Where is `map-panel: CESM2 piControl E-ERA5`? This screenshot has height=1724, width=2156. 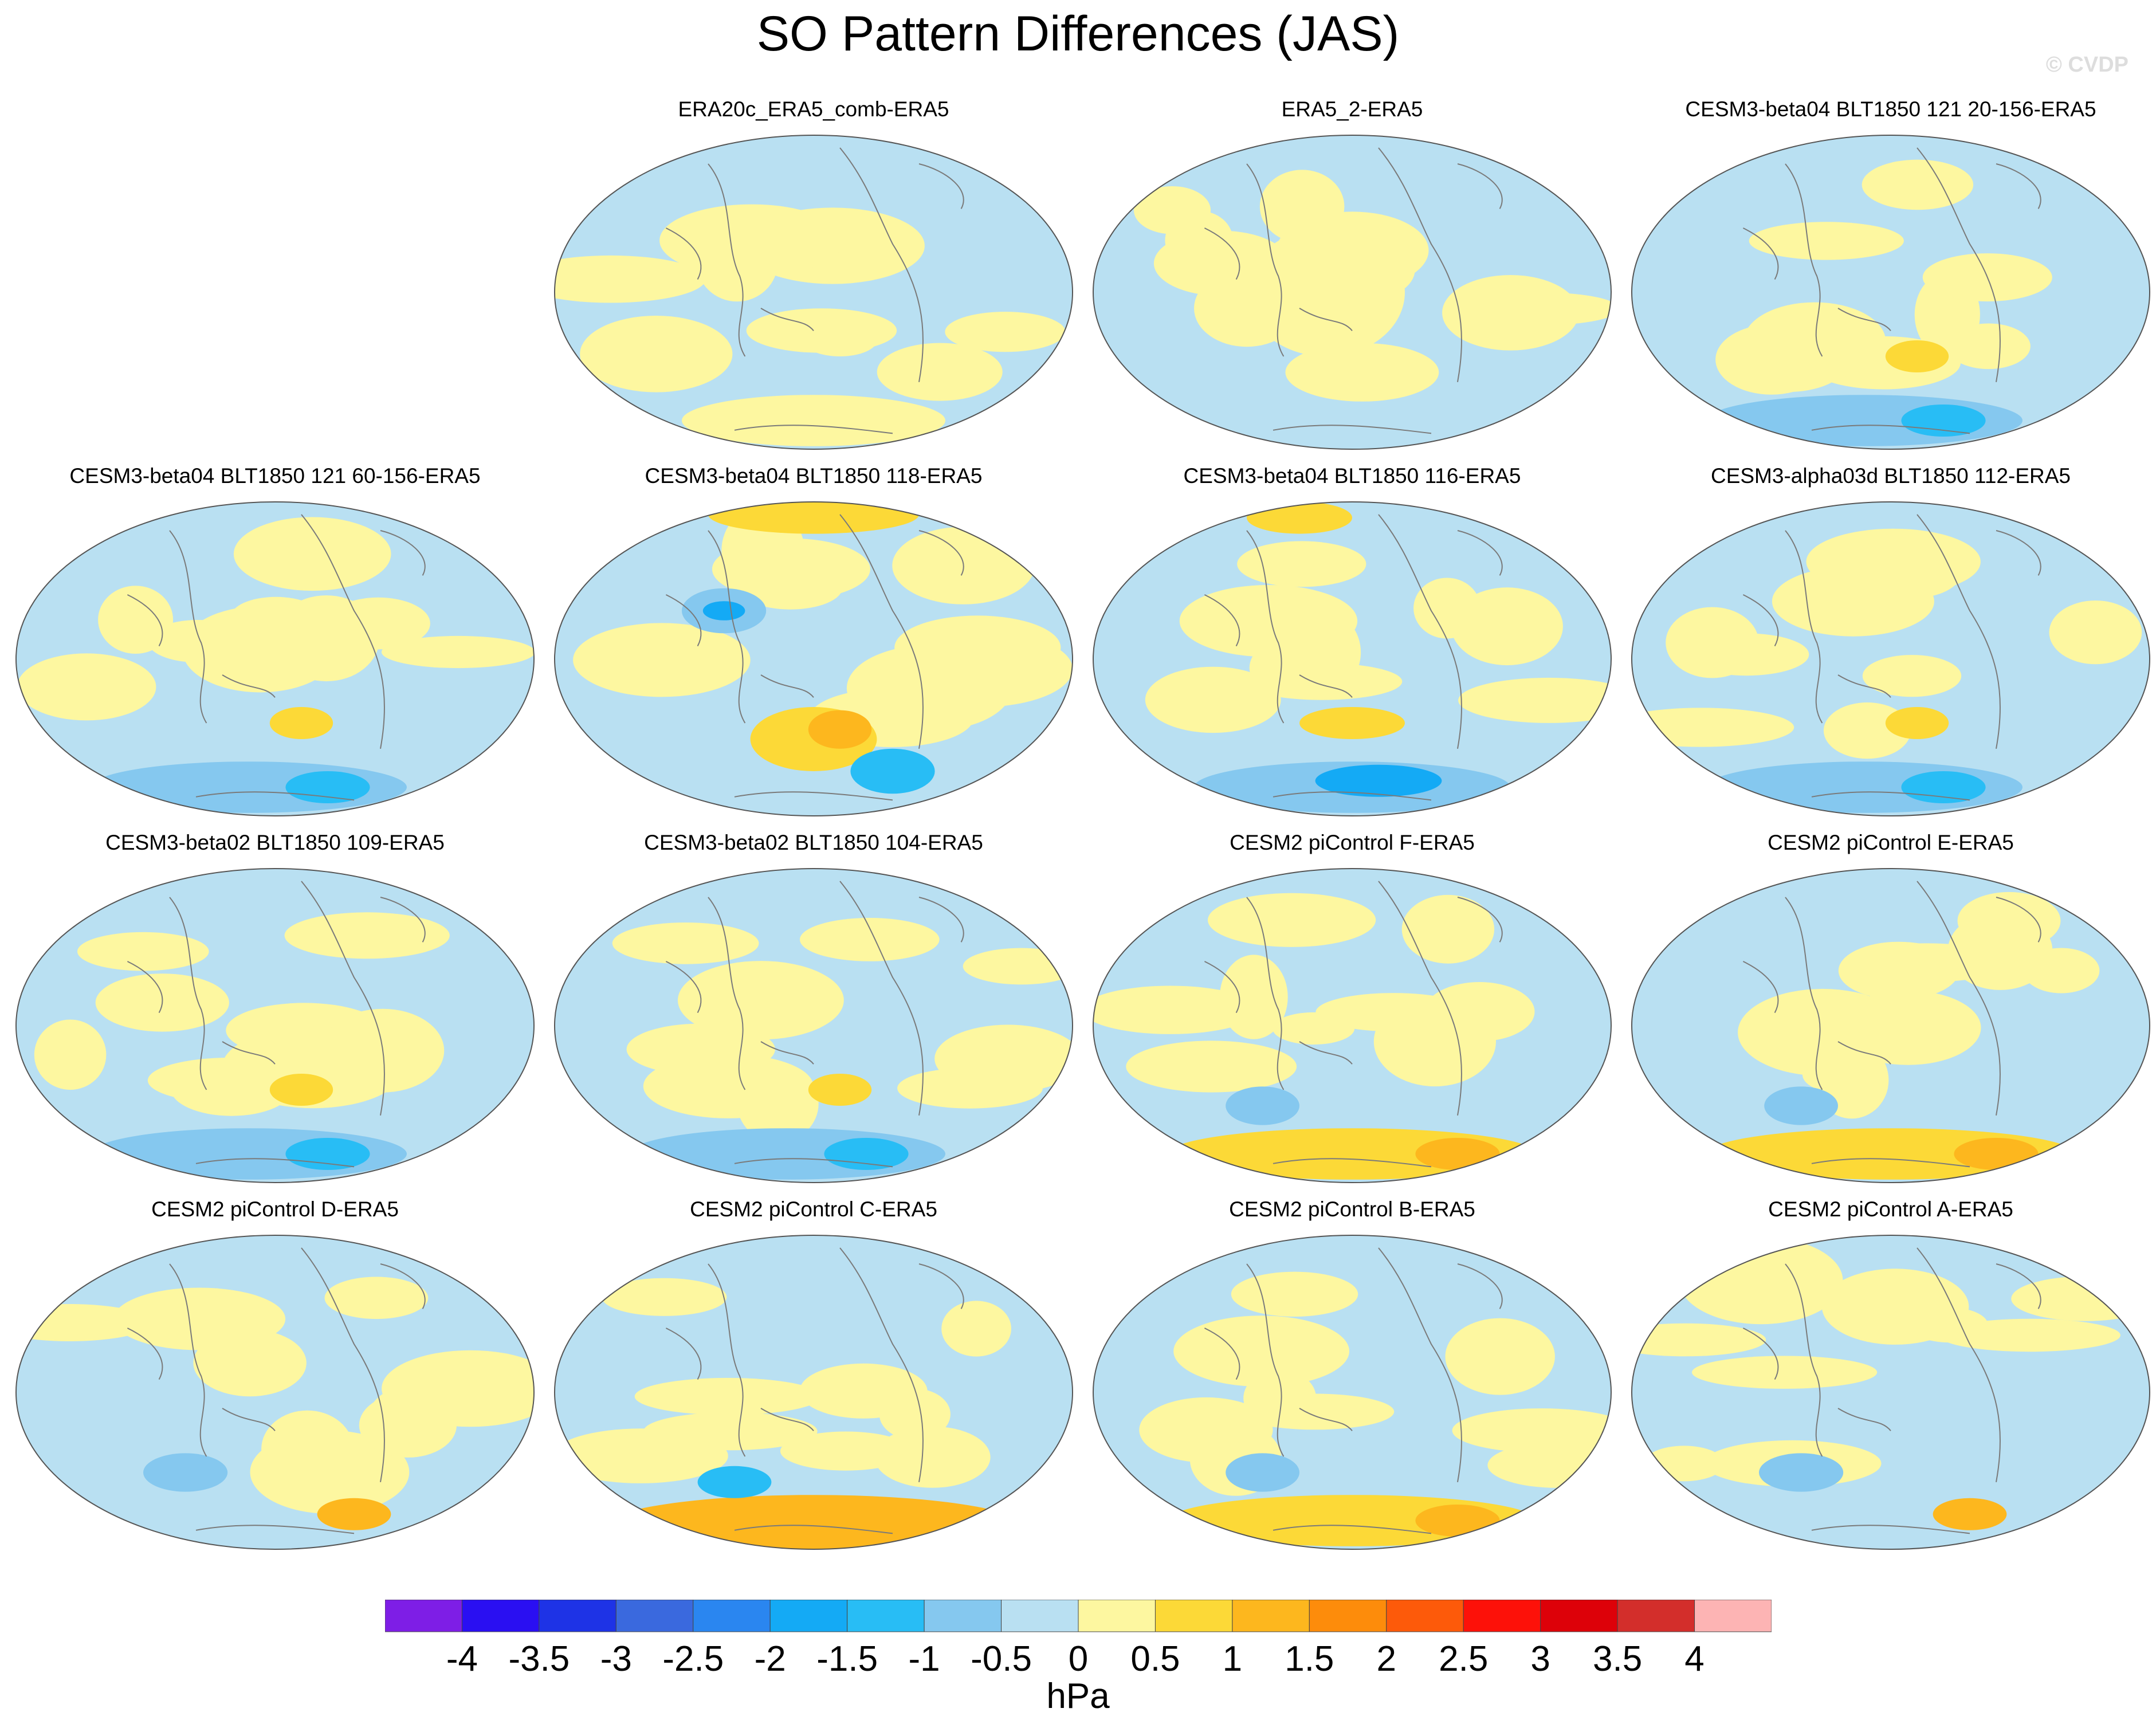
map-panel: CESM2 piControl E-ERA5 is located at coordinates (1890, 1014).